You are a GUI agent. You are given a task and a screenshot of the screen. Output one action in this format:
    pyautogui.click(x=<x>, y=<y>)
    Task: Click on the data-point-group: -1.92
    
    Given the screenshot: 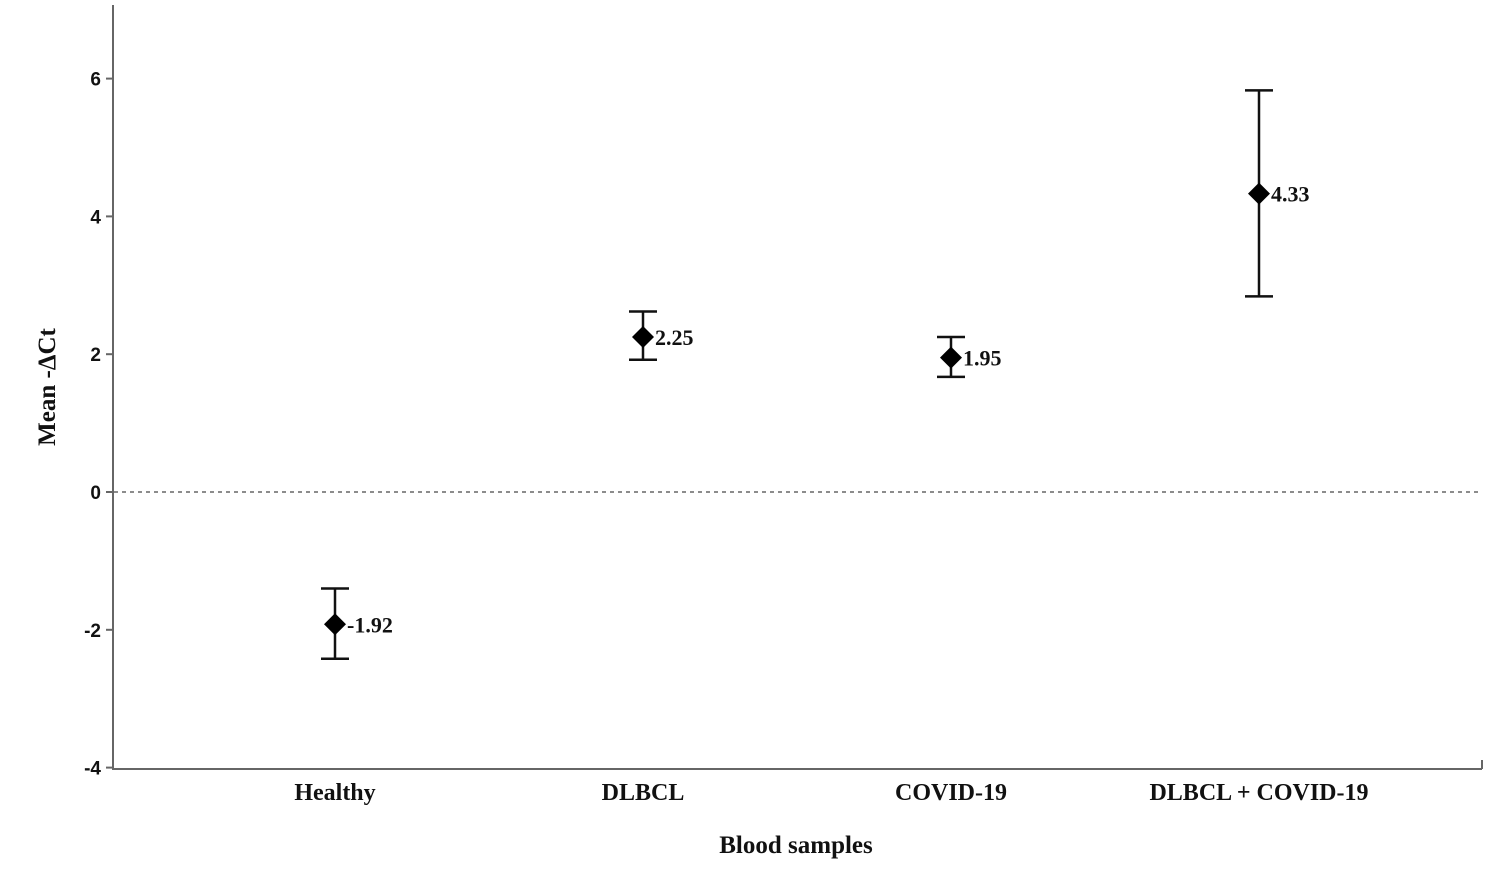 What is the action you would take?
    pyautogui.click(x=357, y=623)
    